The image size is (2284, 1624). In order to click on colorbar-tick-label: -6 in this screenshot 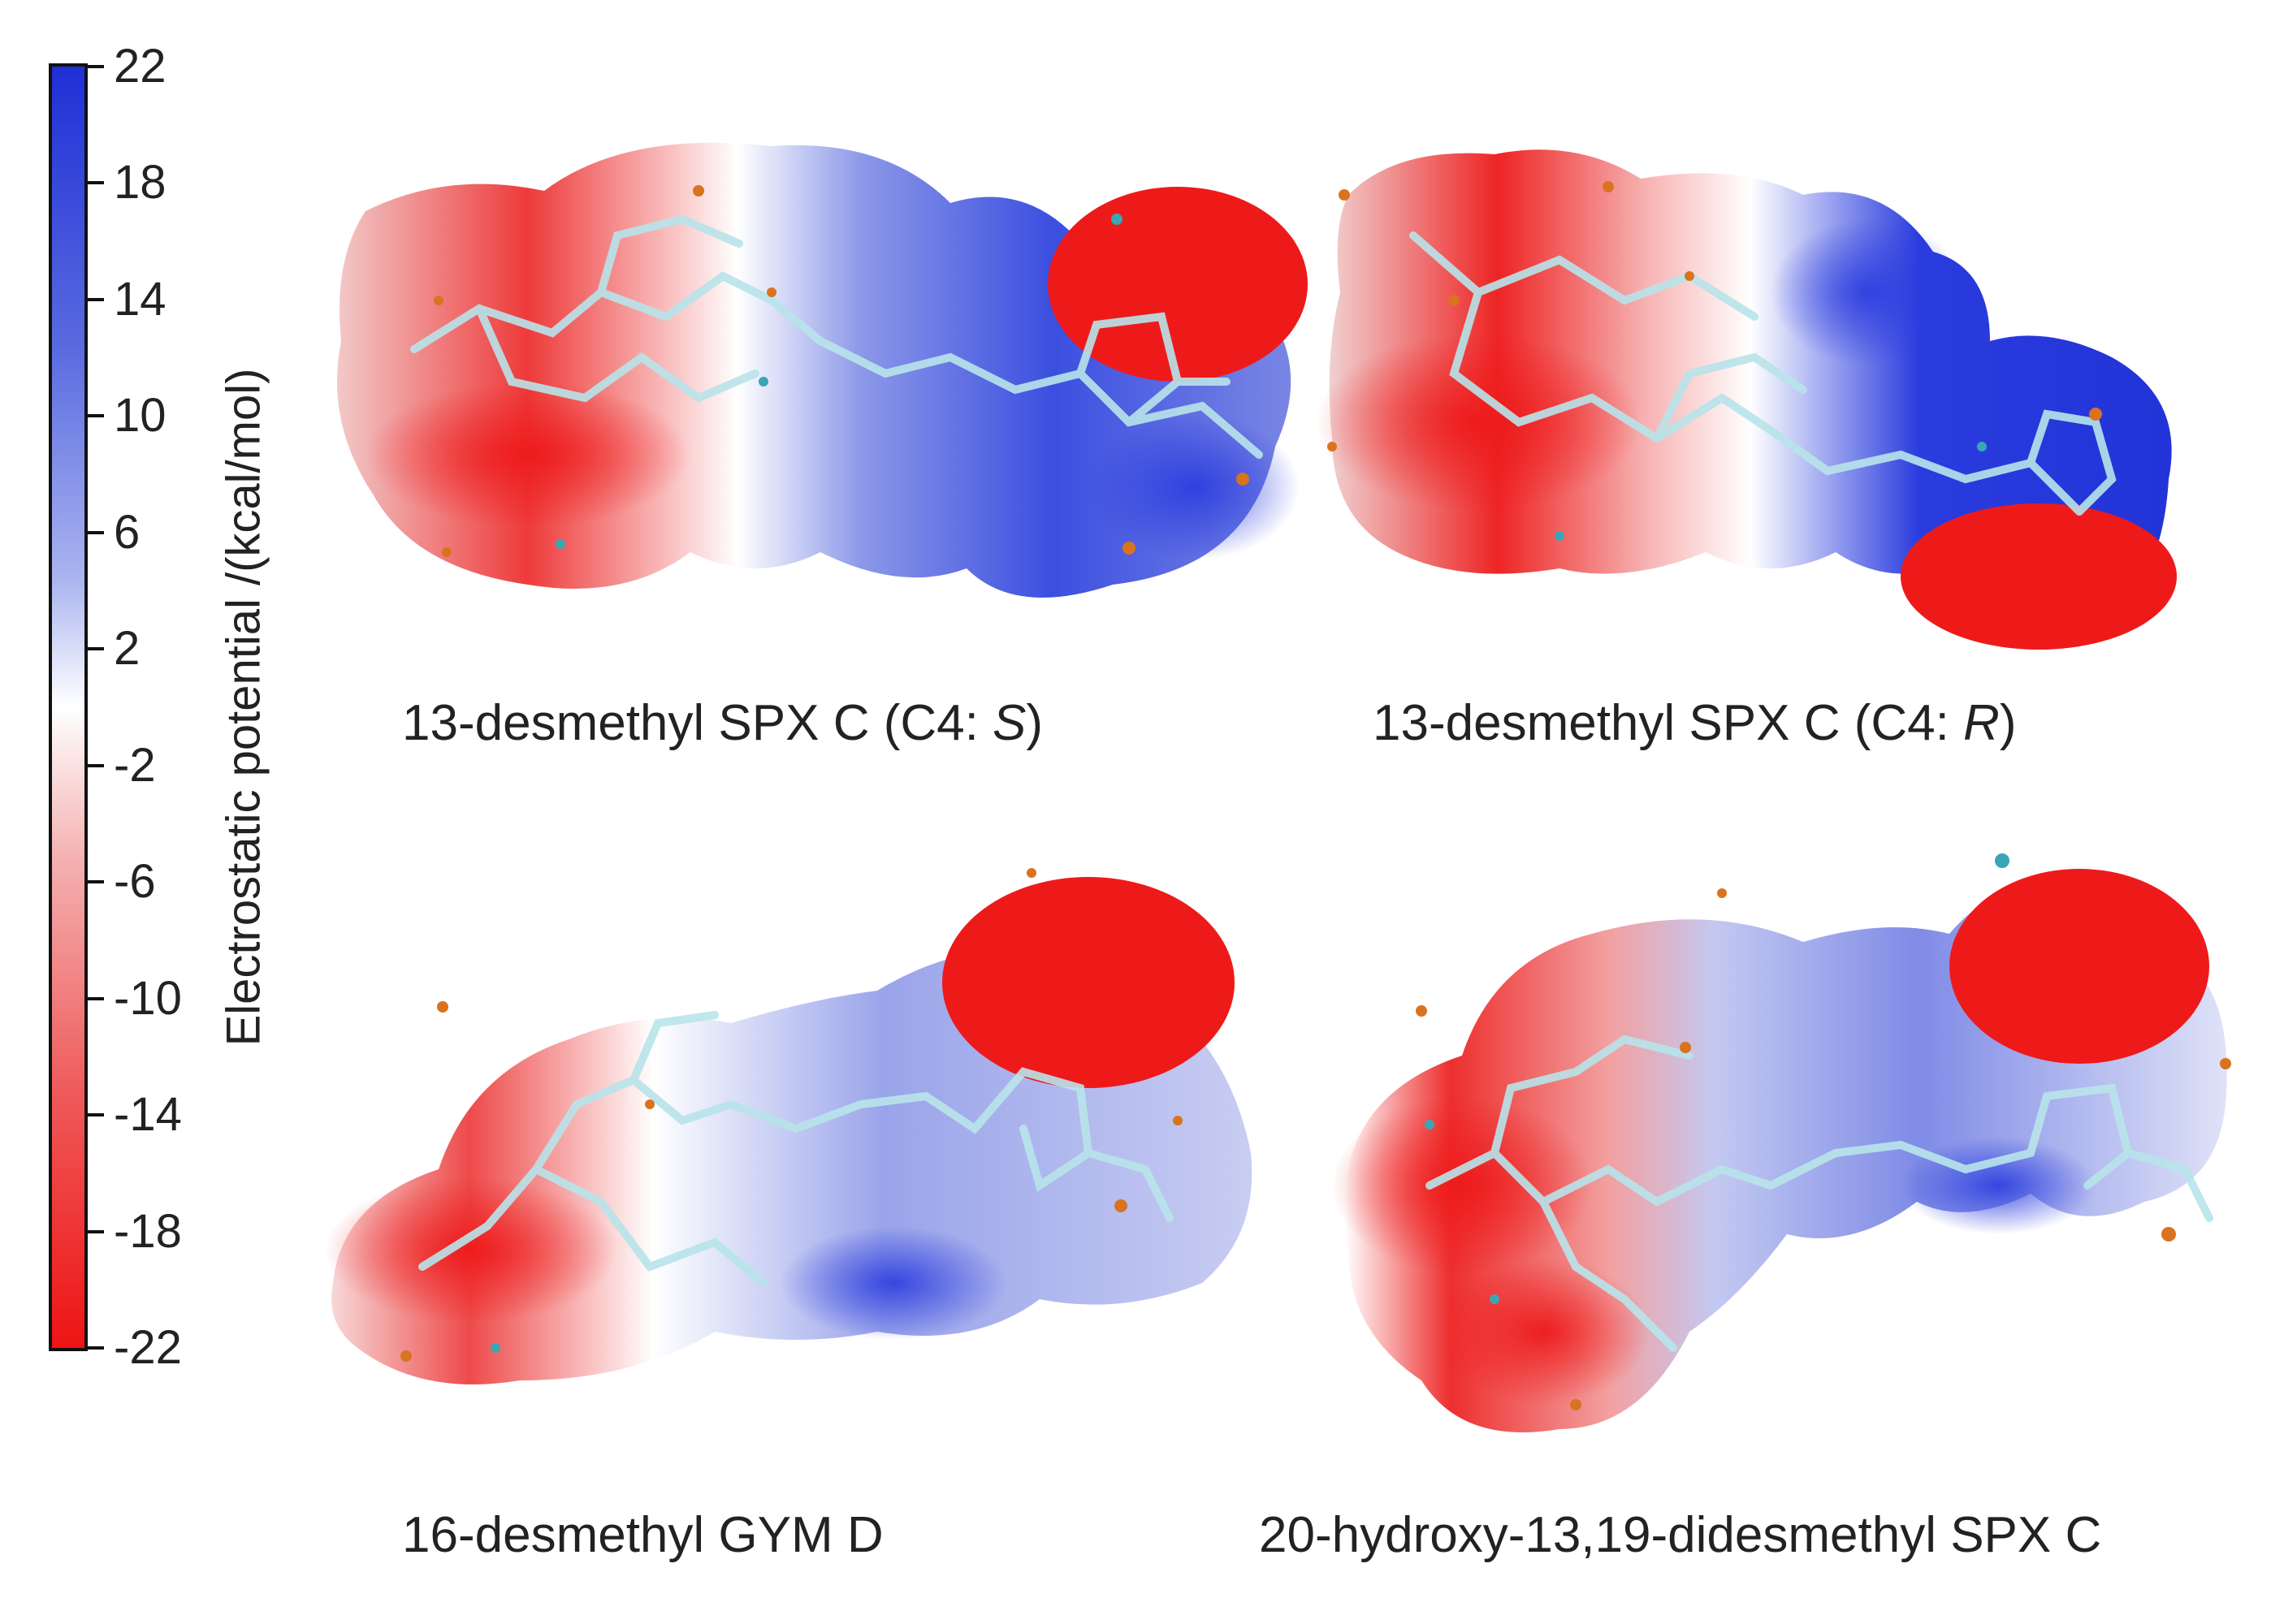, I will do `click(135, 882)`.